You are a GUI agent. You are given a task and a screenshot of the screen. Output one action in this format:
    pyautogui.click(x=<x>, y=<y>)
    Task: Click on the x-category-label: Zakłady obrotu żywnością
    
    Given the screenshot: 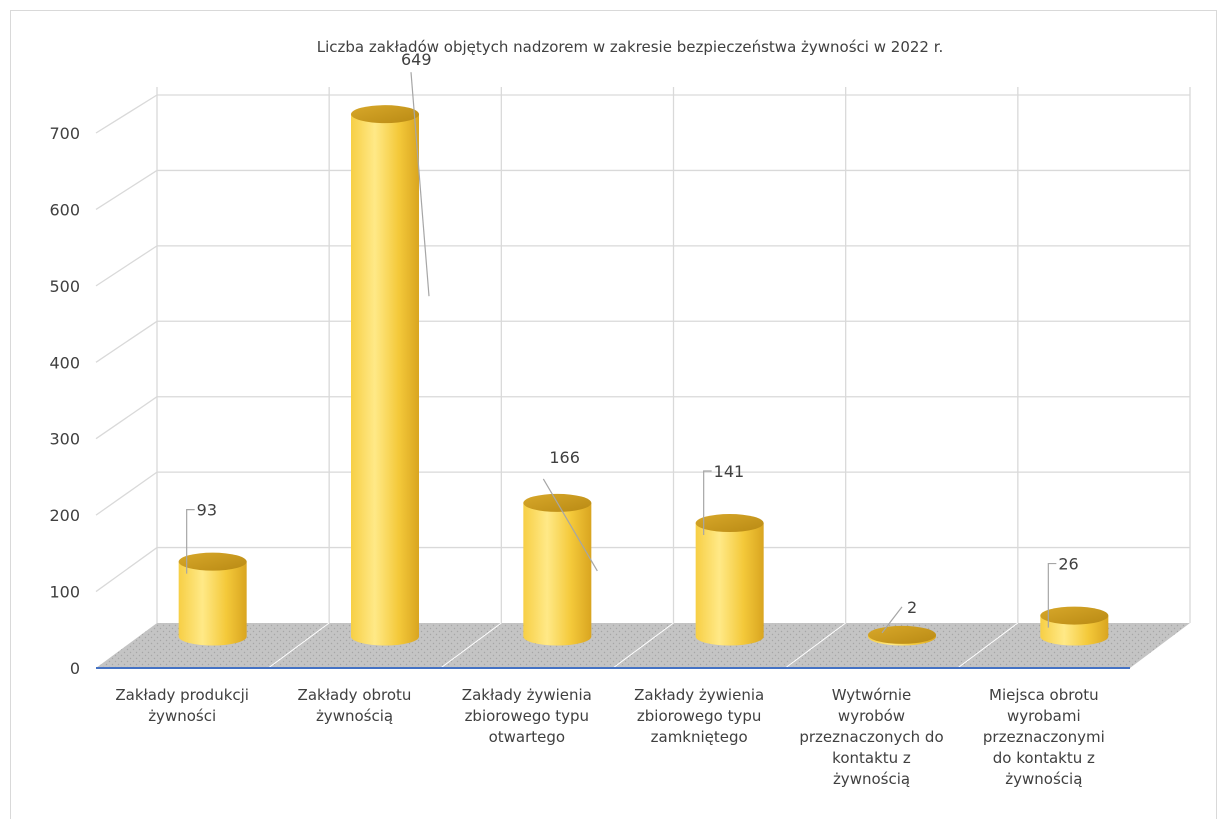 What is the action you would take?
    pyautogui.click(x=355, y=705)
    